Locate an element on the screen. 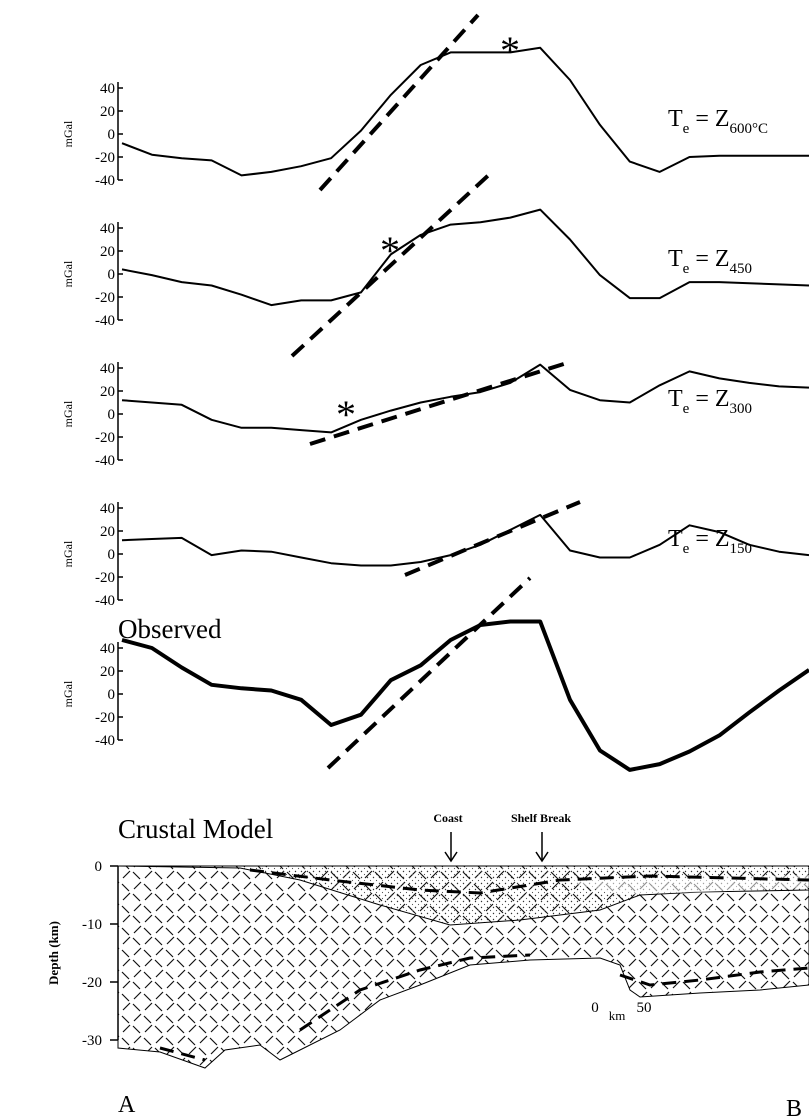 The height and width of the screenshot is (1120, 809). label-part: 450 is located at coordinates (741, 269).